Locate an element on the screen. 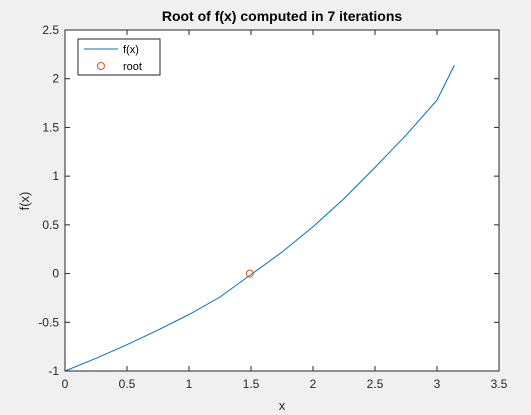 This screenshot has width=531, height=415. y-axis-label: f(x) is located at coordinates (24, 201).